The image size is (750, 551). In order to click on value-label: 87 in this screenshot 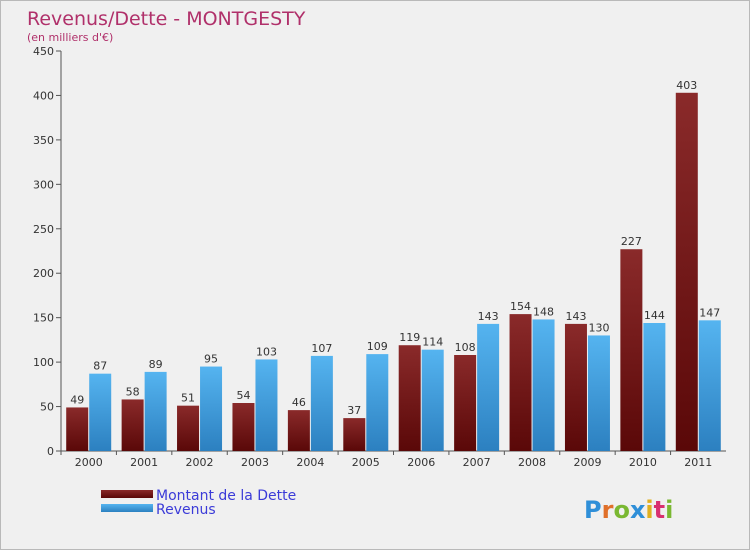, I will do `click(100, 366)`.